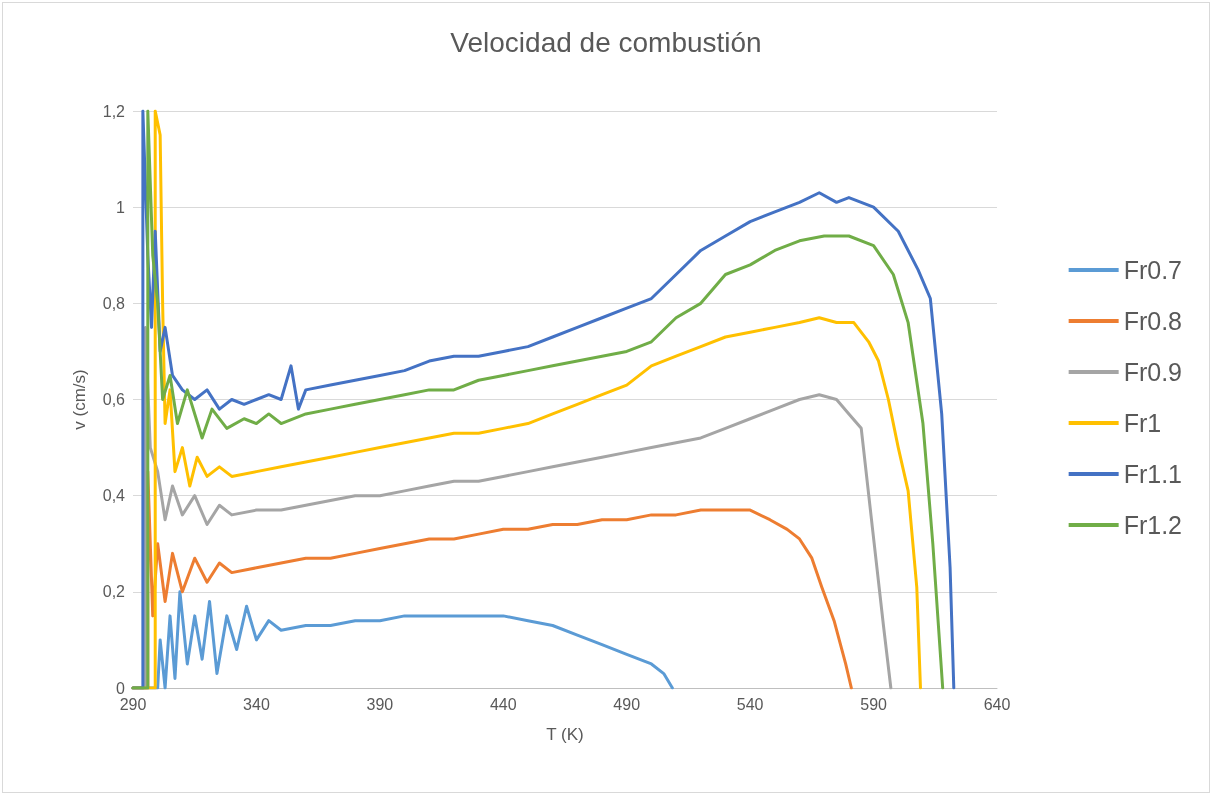  I want to click on y-tick-label: 0, so click(121, 688).